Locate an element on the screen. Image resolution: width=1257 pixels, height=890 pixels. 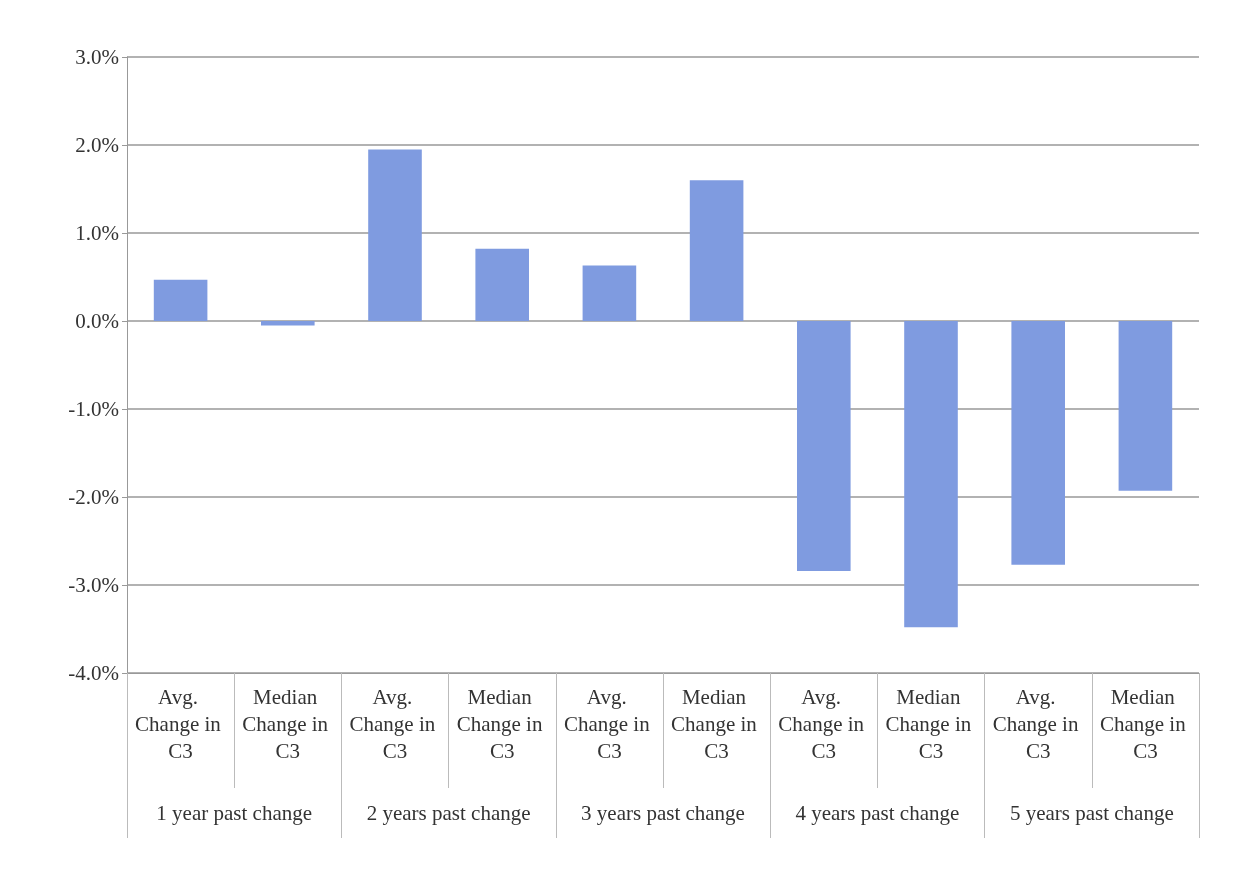
y-tick-label: 1.0% is located at coordinates (97, 233).